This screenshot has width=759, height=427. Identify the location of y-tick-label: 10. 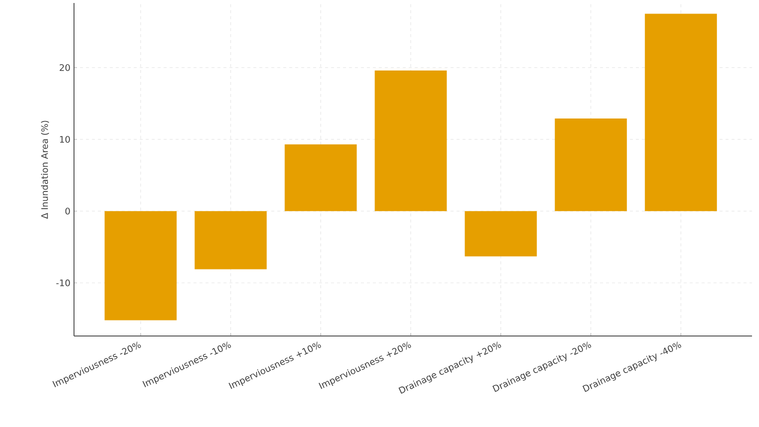
(65, 139).